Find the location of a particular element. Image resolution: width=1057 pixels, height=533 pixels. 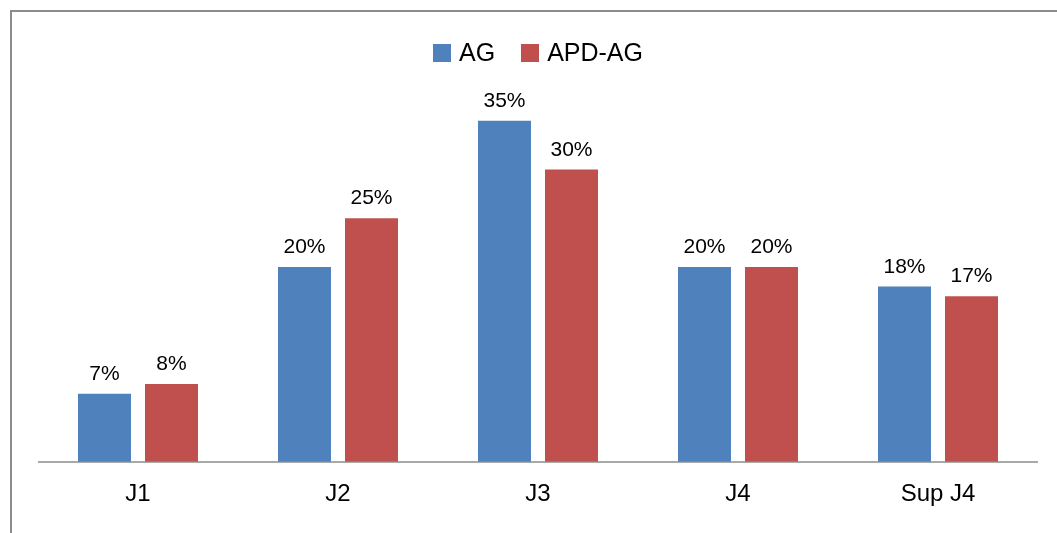

legend-label: APD-AG is located at coordinates (595, 52).